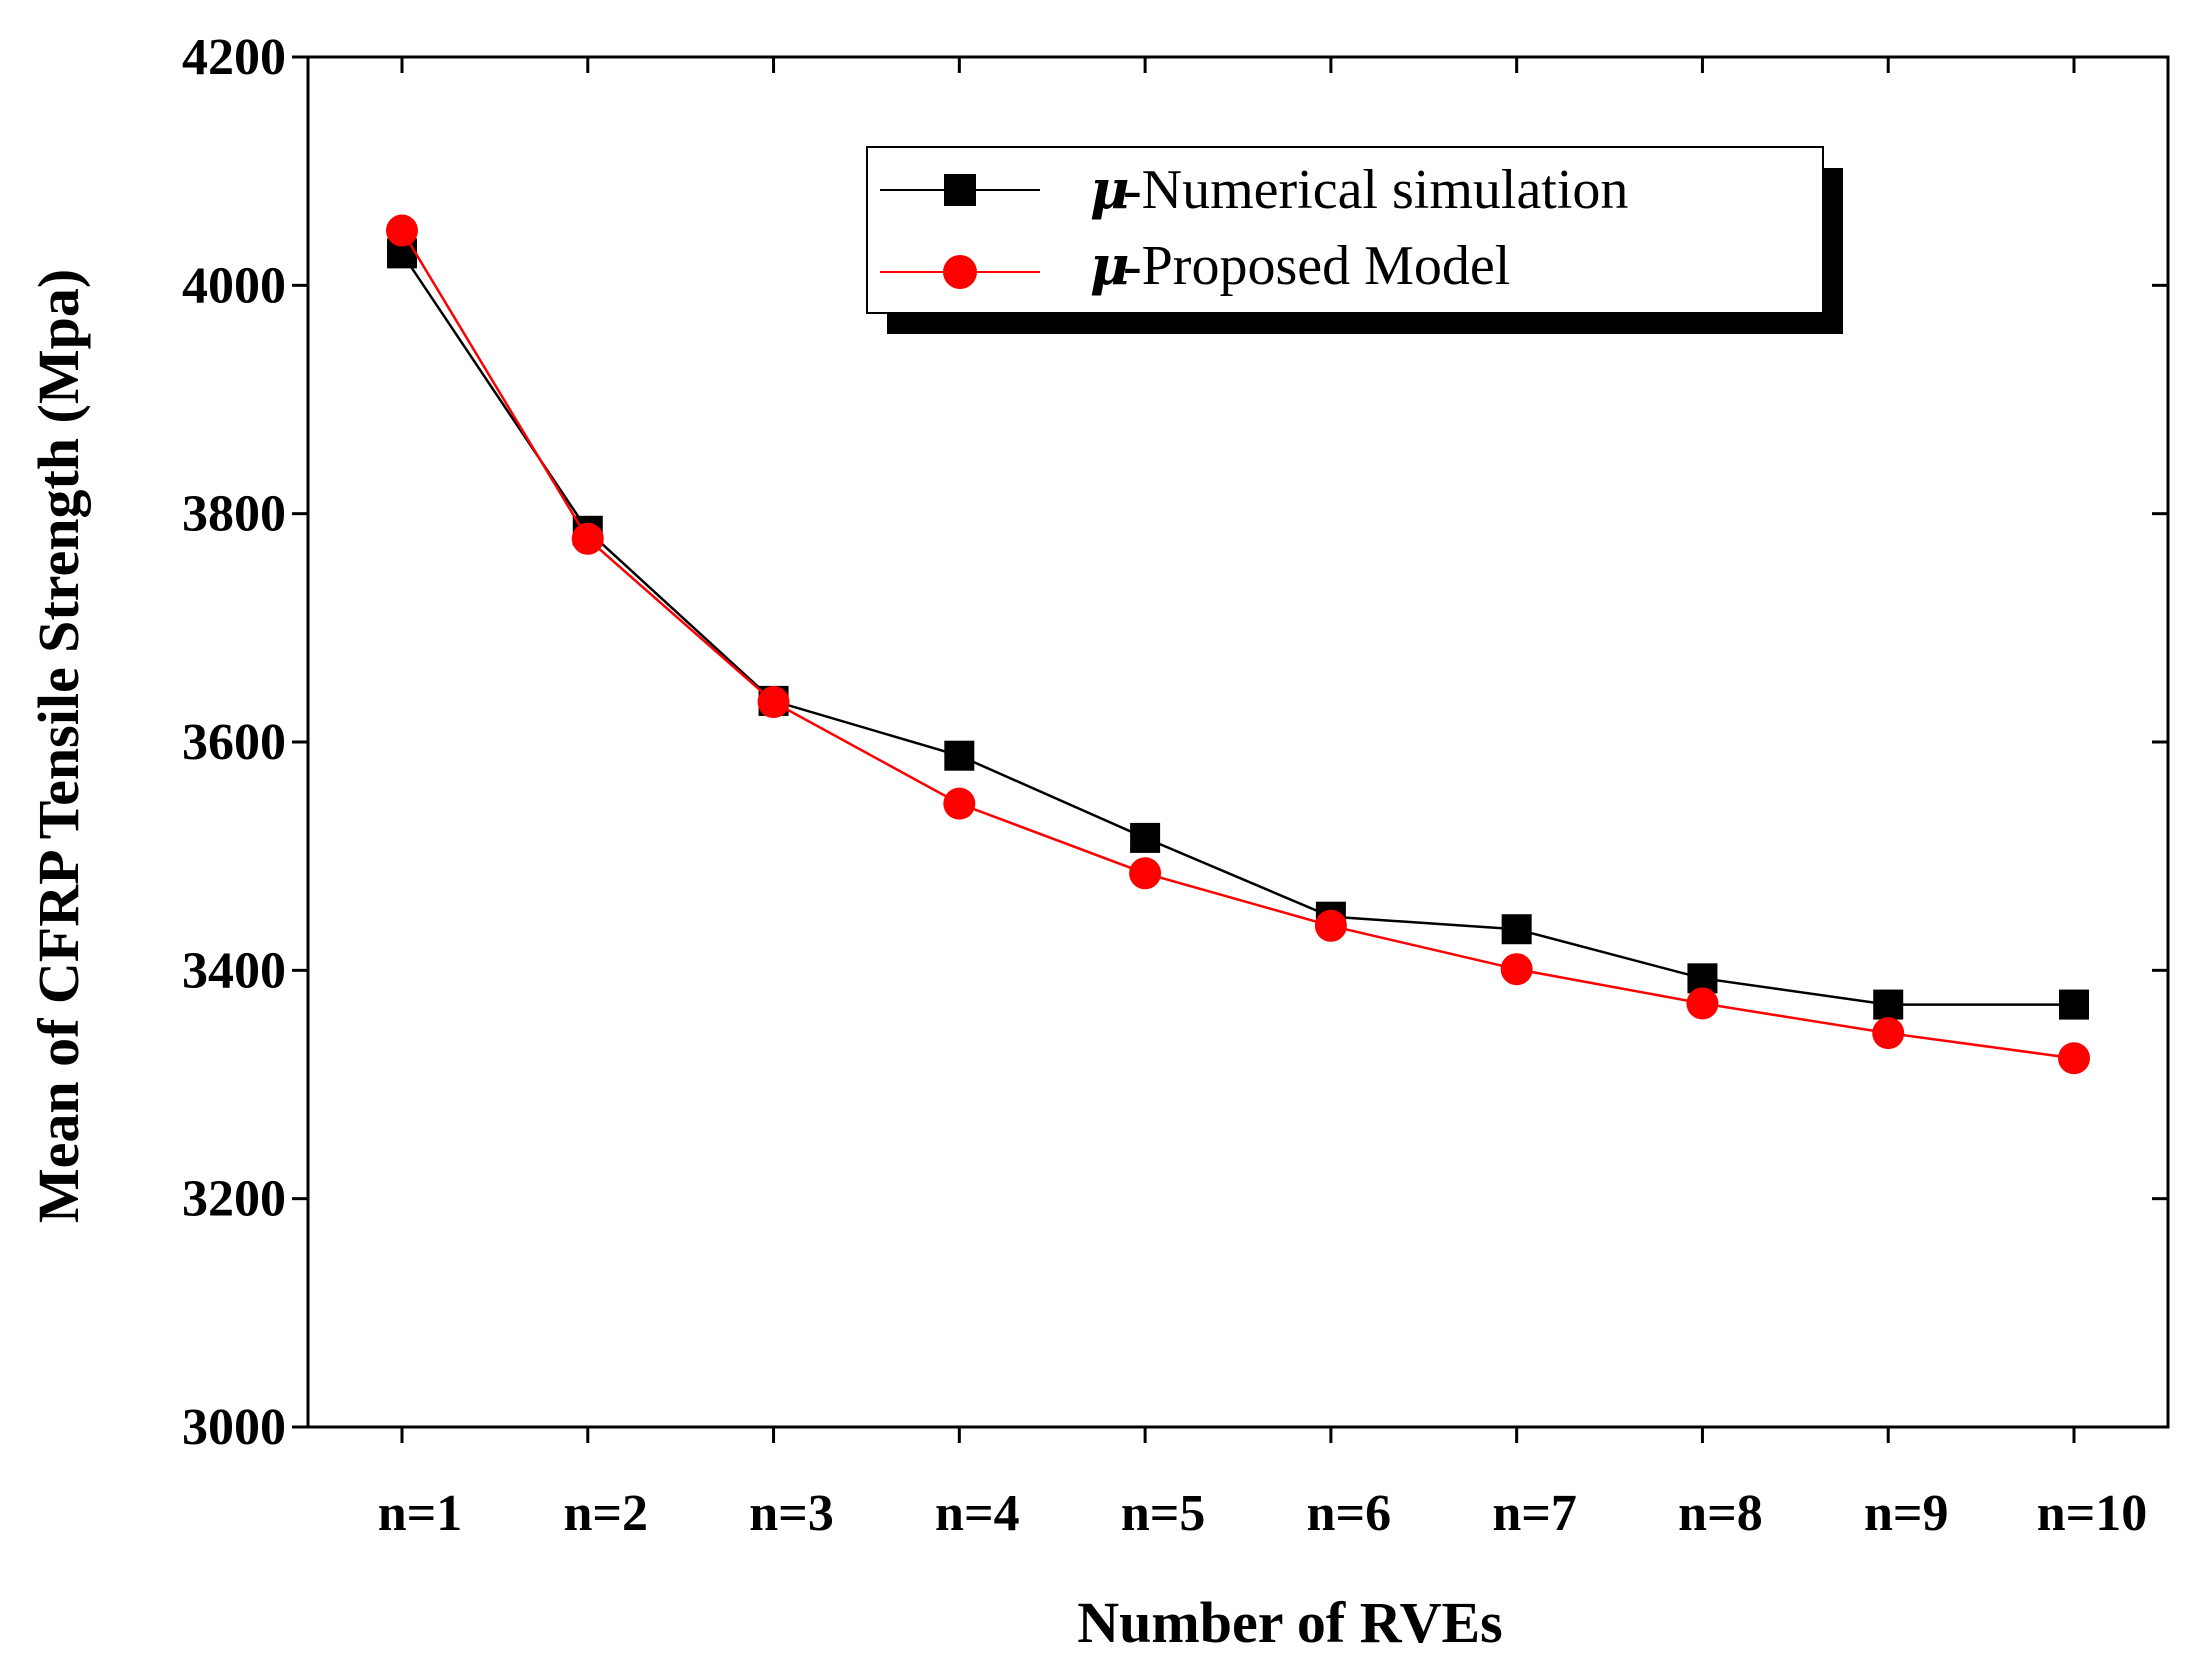 The image size is (2194, 1676). I want to click on x-tick-label: n=2, so click(605, 1513).